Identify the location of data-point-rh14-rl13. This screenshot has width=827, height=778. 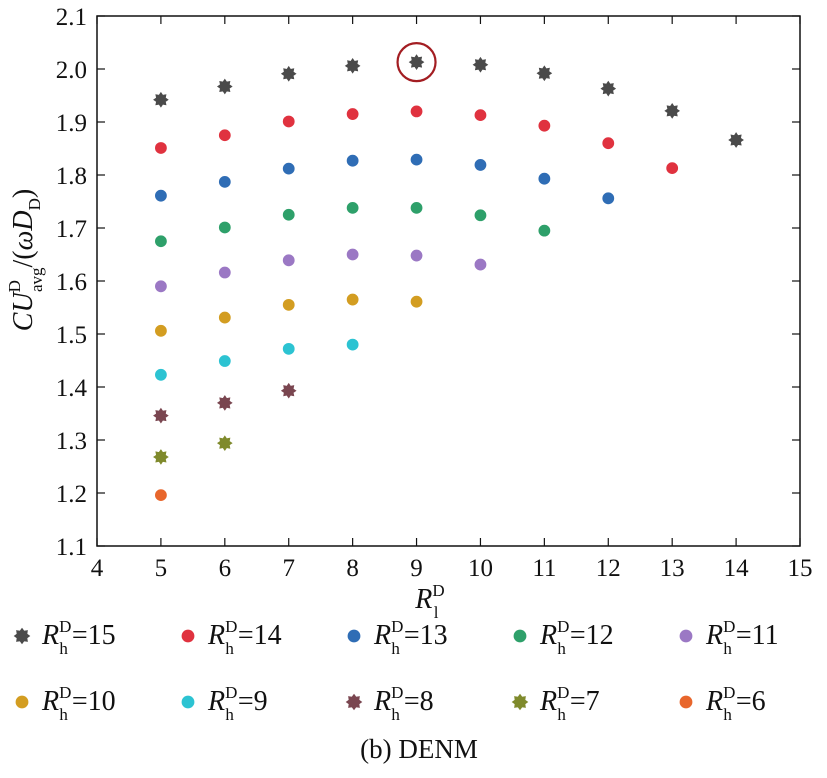
(672, 168).